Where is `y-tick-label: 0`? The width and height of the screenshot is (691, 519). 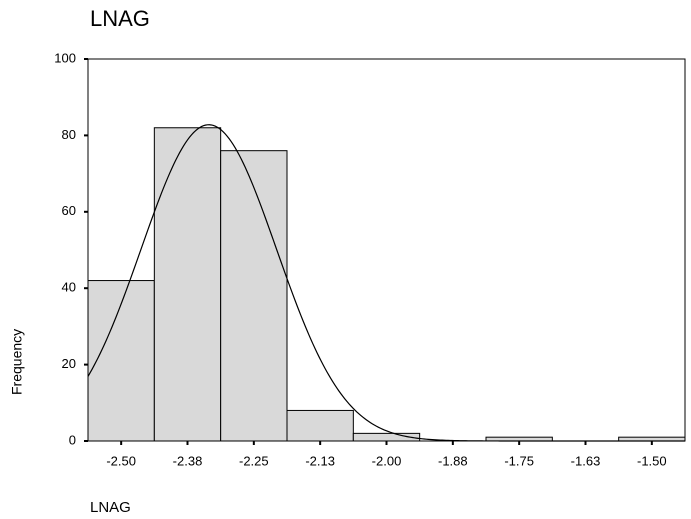 y-tick-label: 0 is located at coordinates (72, 439).